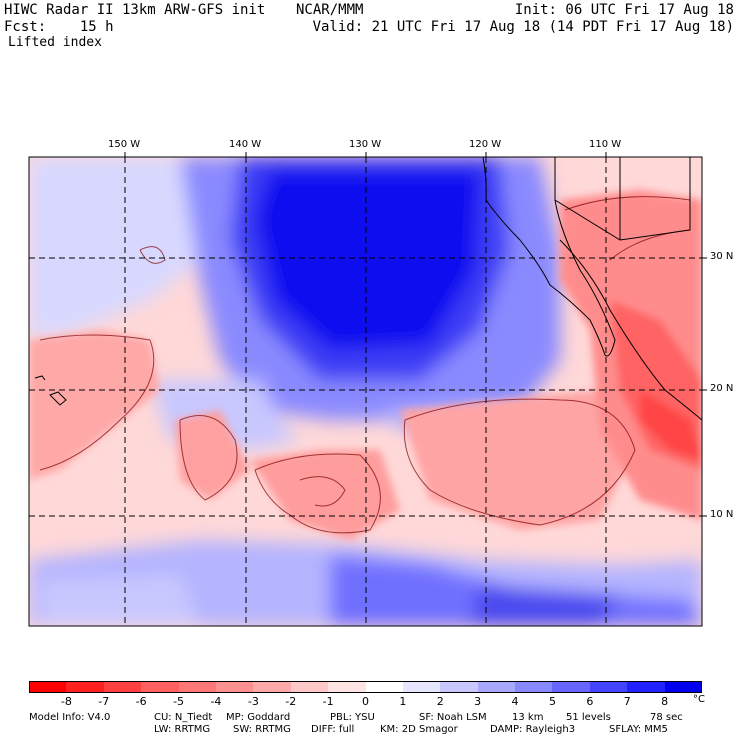 This screenshot has width=740, height=740. Describe the element at coordinates (666, 717) in the screenshot. I see `footer-timestep: 78 sec` at that location.